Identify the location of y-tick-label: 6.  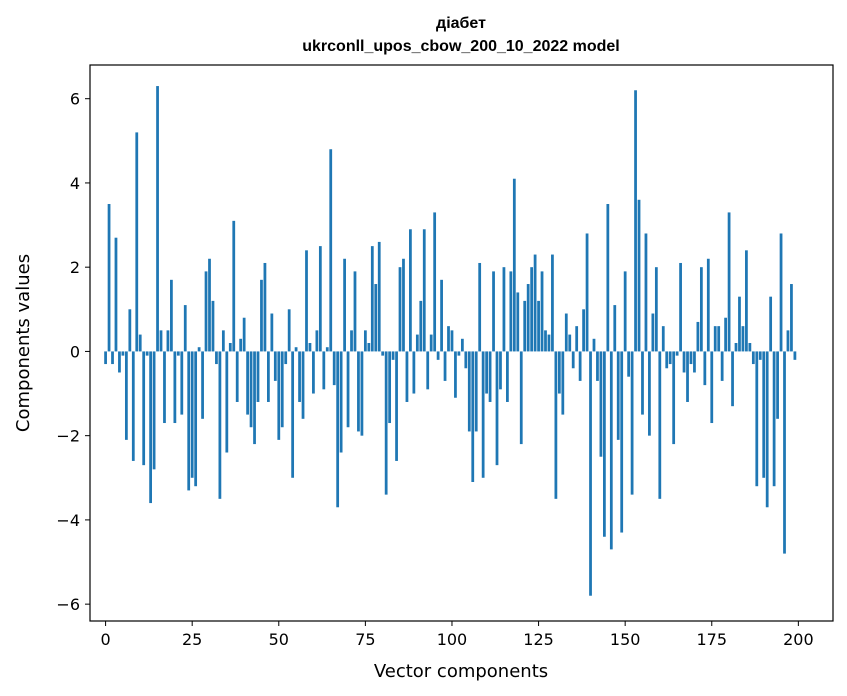
(75, 99).